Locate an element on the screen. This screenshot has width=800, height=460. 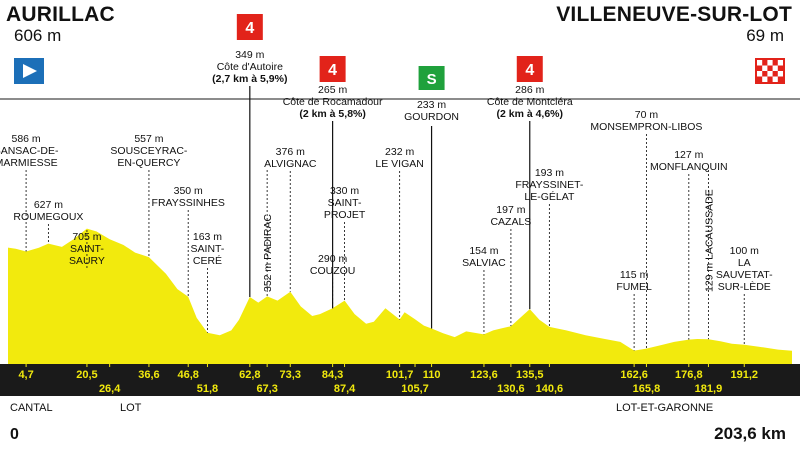
waypoint-label: 376 m is located at coordinates (290, 152).